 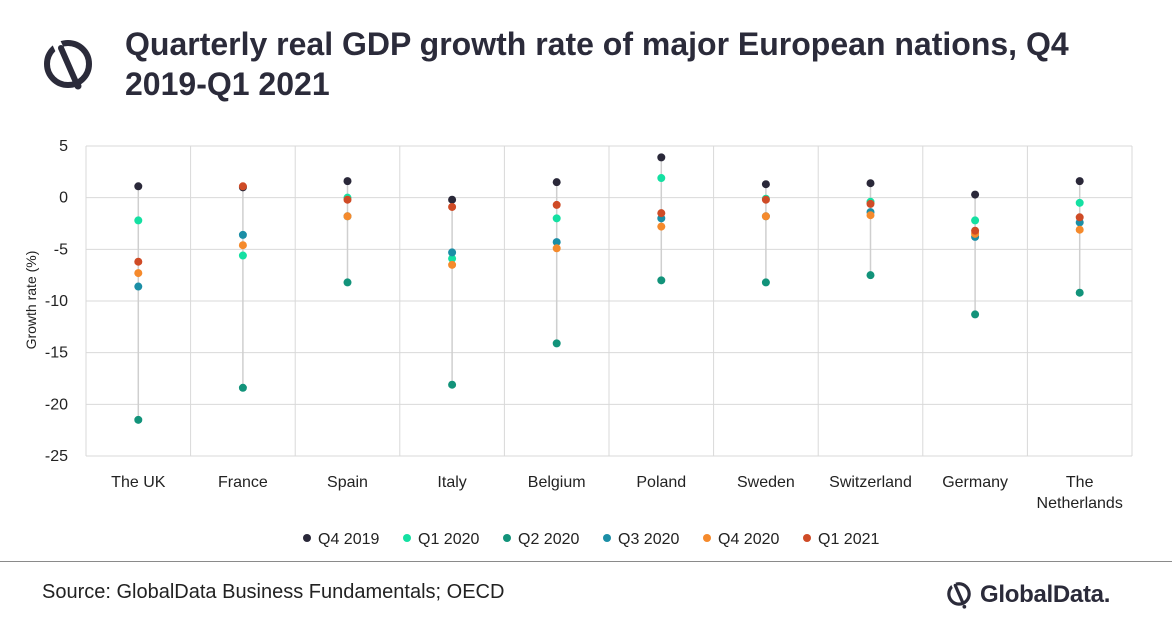 What do you see at coordinates (138, 482) in the screenshot?
I see `x-tick-label: The UK` at bounding box center [138, 482].